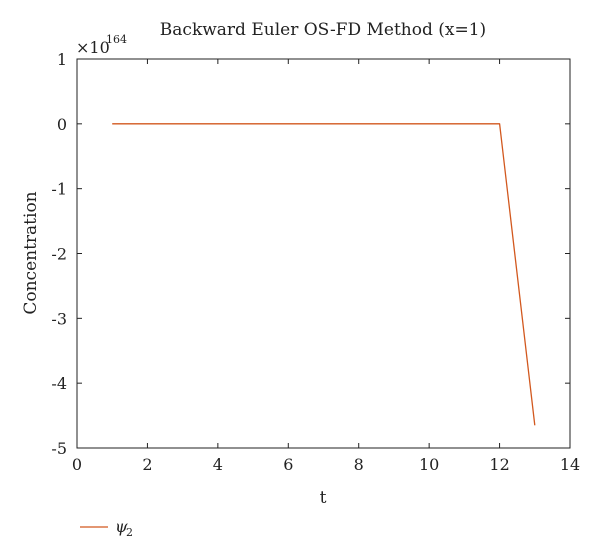 The width and height of the screenshot is (600, 558). What do you see at coordinates (147, 464) in the screenshot?
I see `x-tick-label: 2` at bounding box center [147, 464].